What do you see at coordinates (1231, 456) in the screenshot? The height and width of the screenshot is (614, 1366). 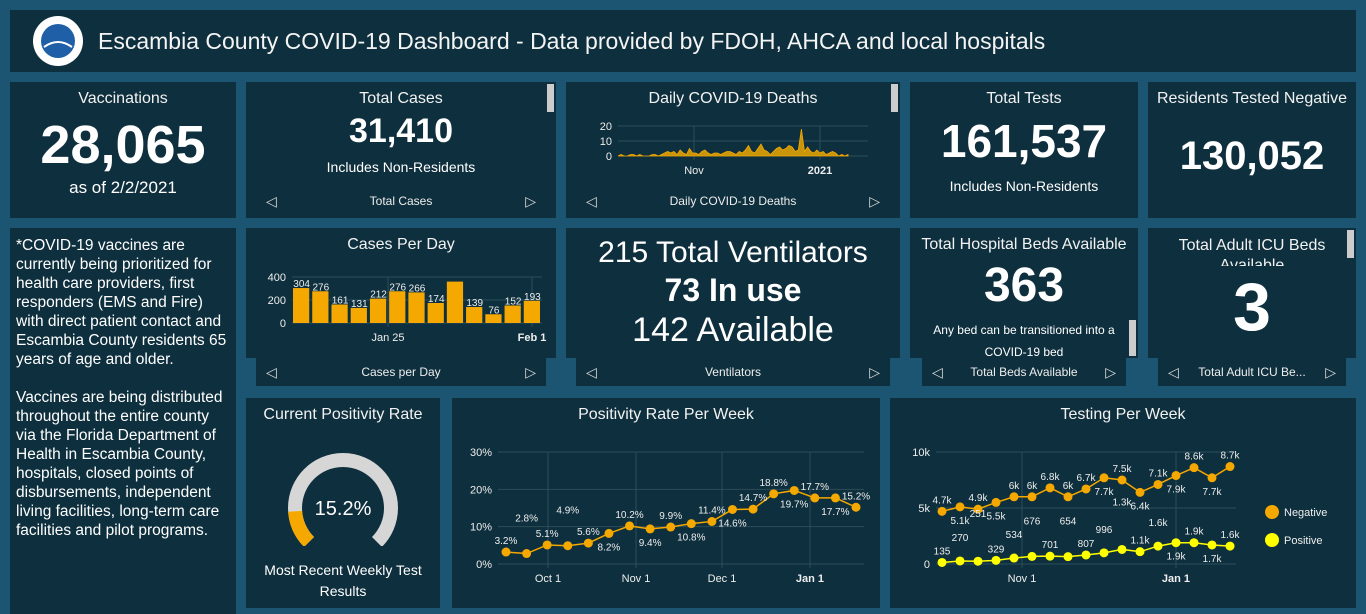 I see `data-label: 8.7k` at bounding box center [1231, 456].